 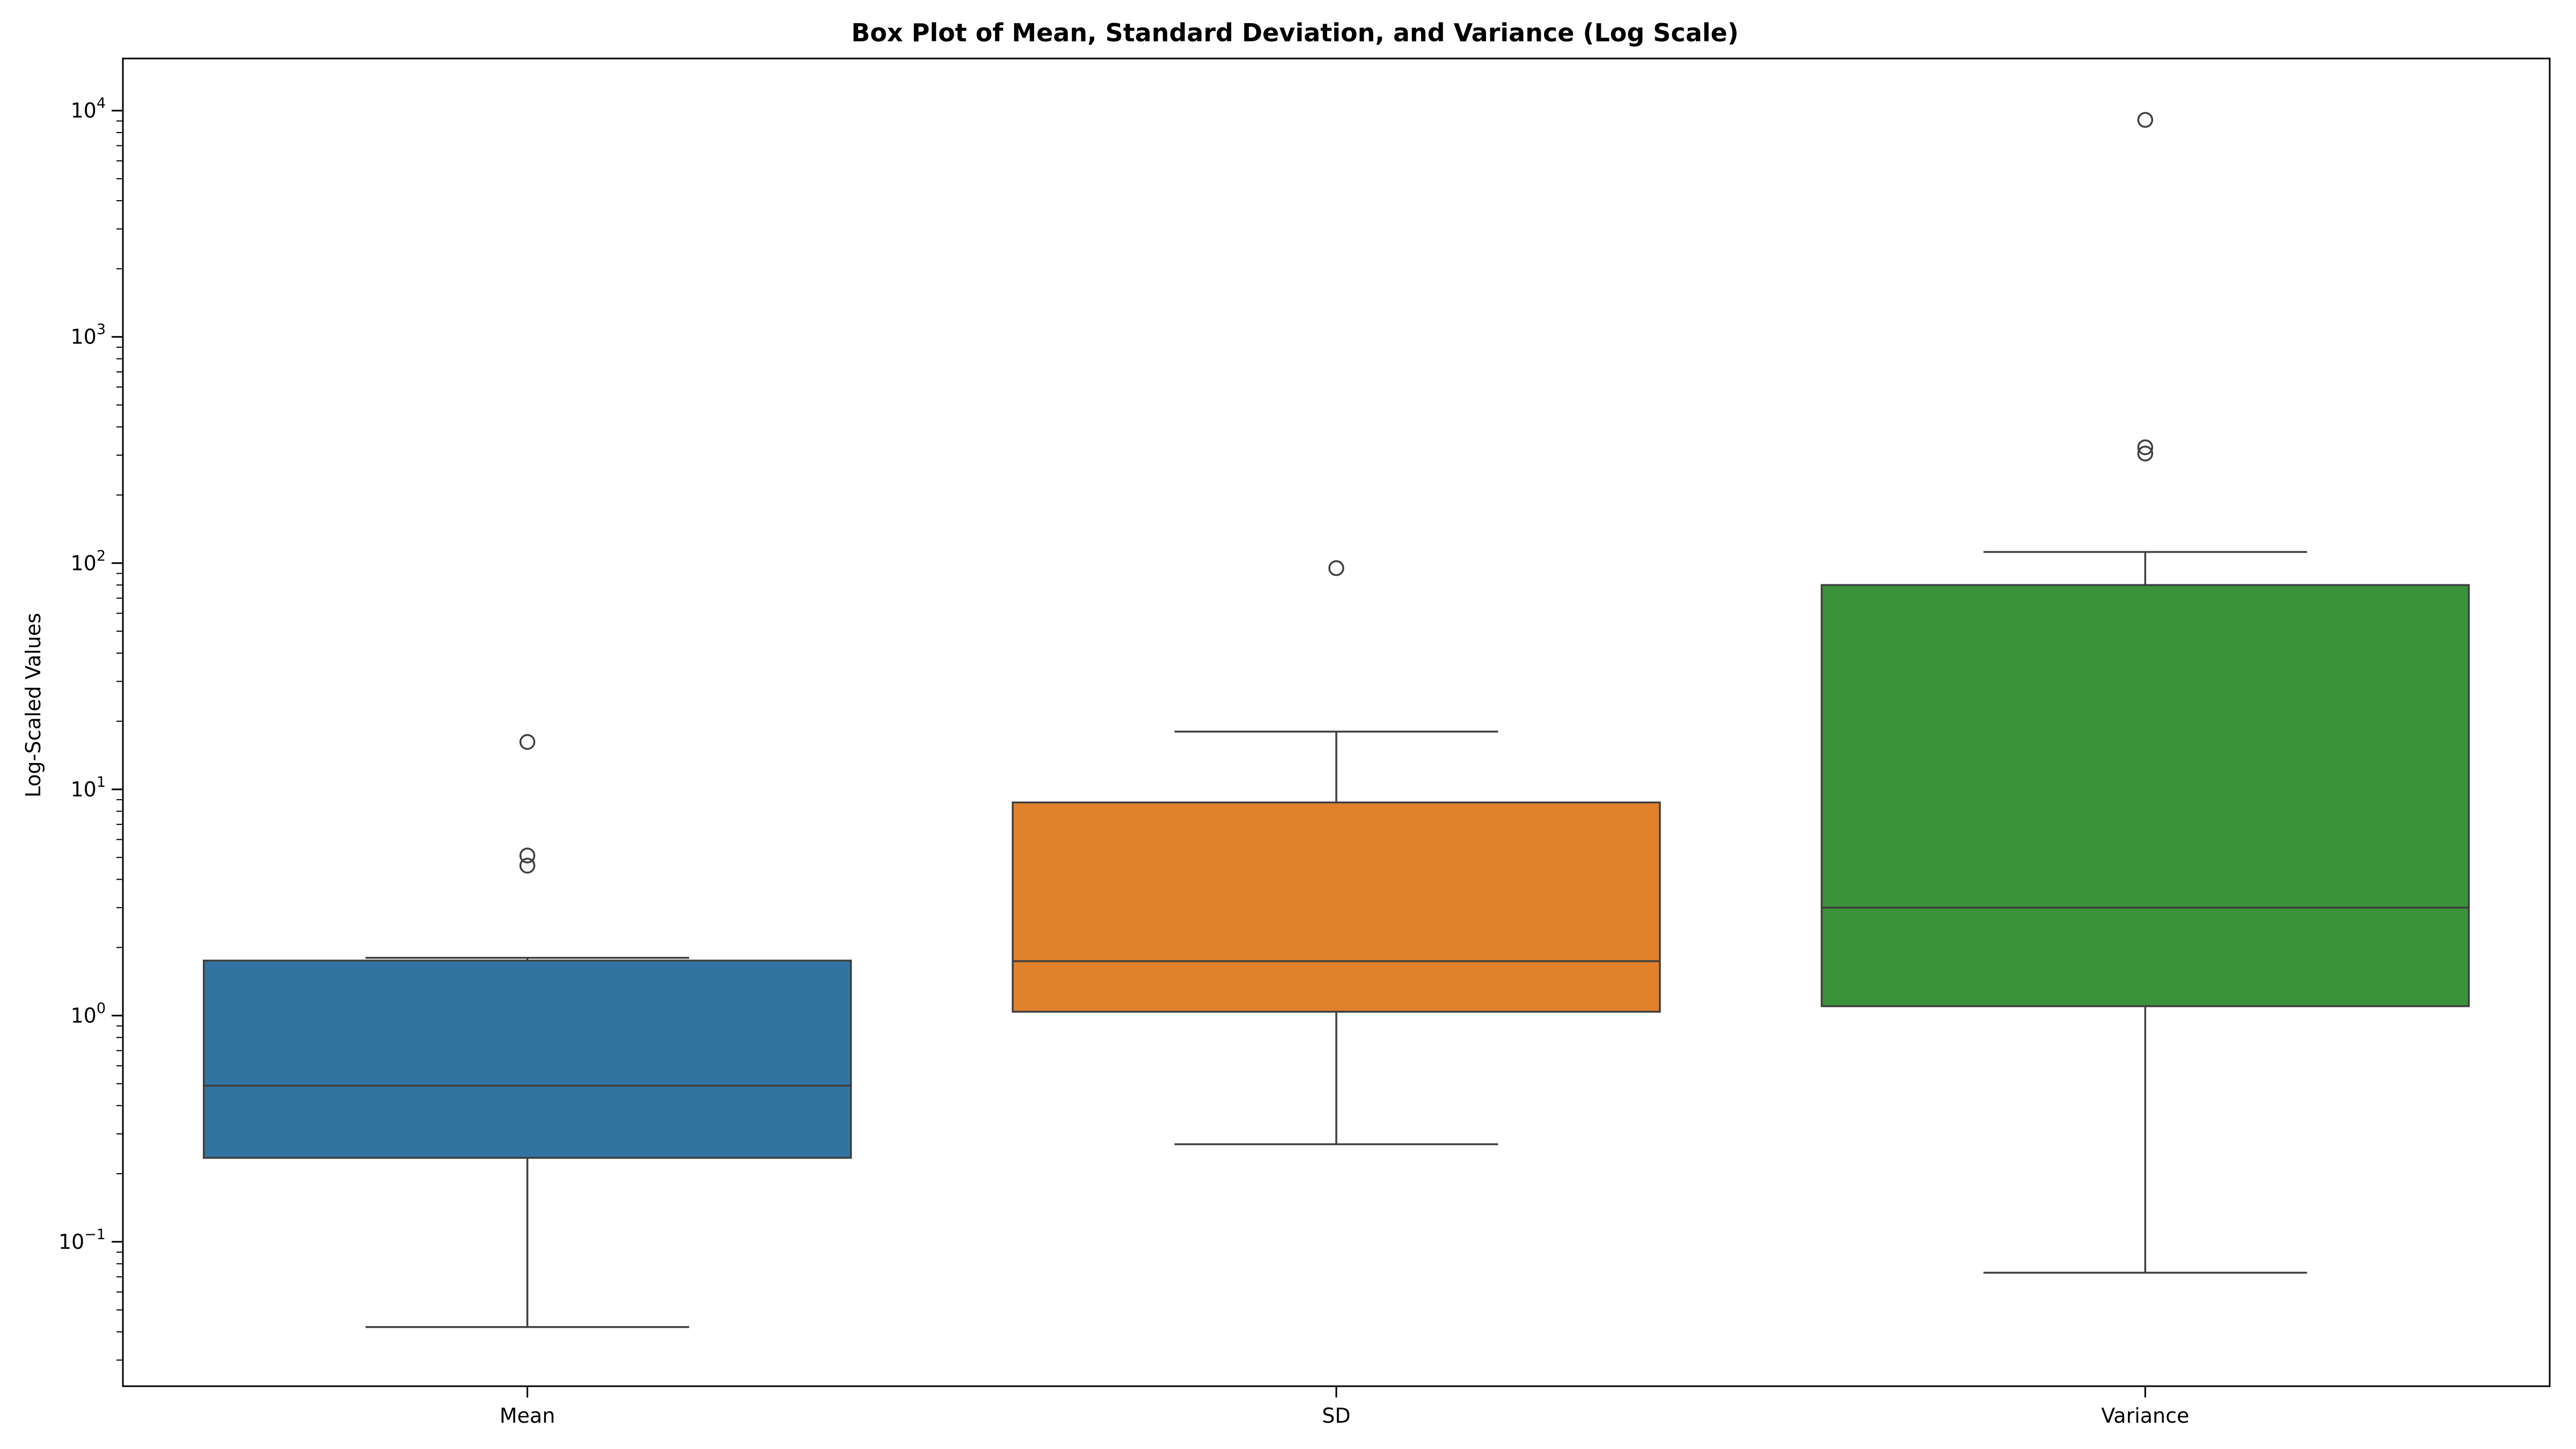 I want to click on y-tick-label: 10⁴, so click(x=88, y=108).